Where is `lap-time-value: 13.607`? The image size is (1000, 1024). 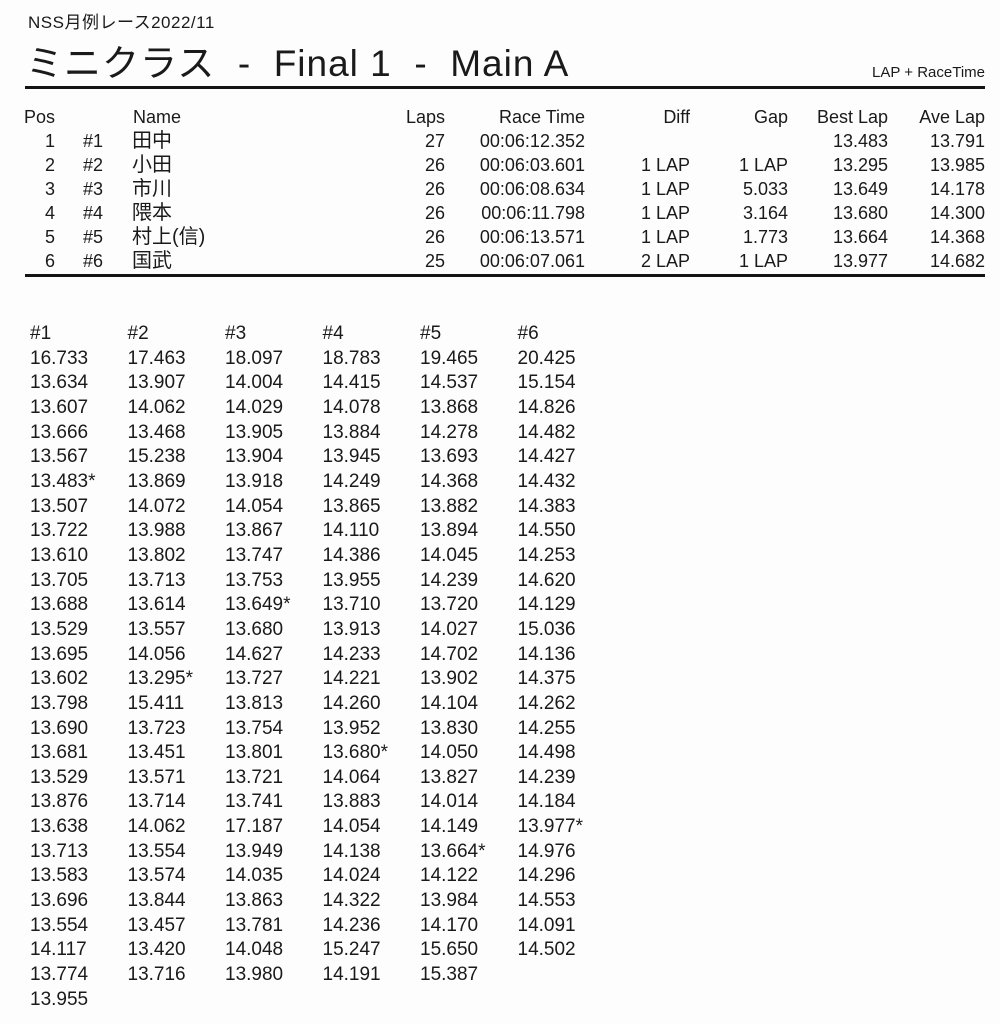
lap-time-value: 13.607 is located at coordinates (59, 407).